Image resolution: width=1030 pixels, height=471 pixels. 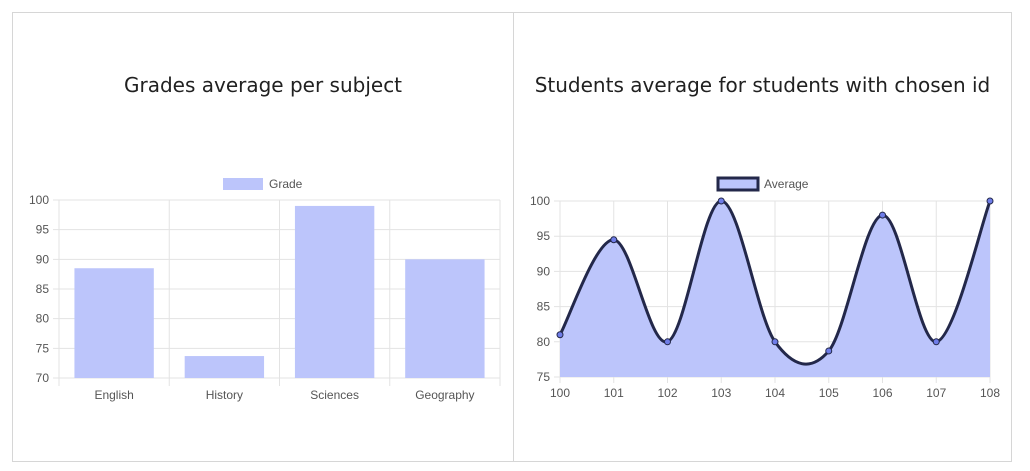 I want to click on x-tick-label: 108, so click(x=990, y=393).